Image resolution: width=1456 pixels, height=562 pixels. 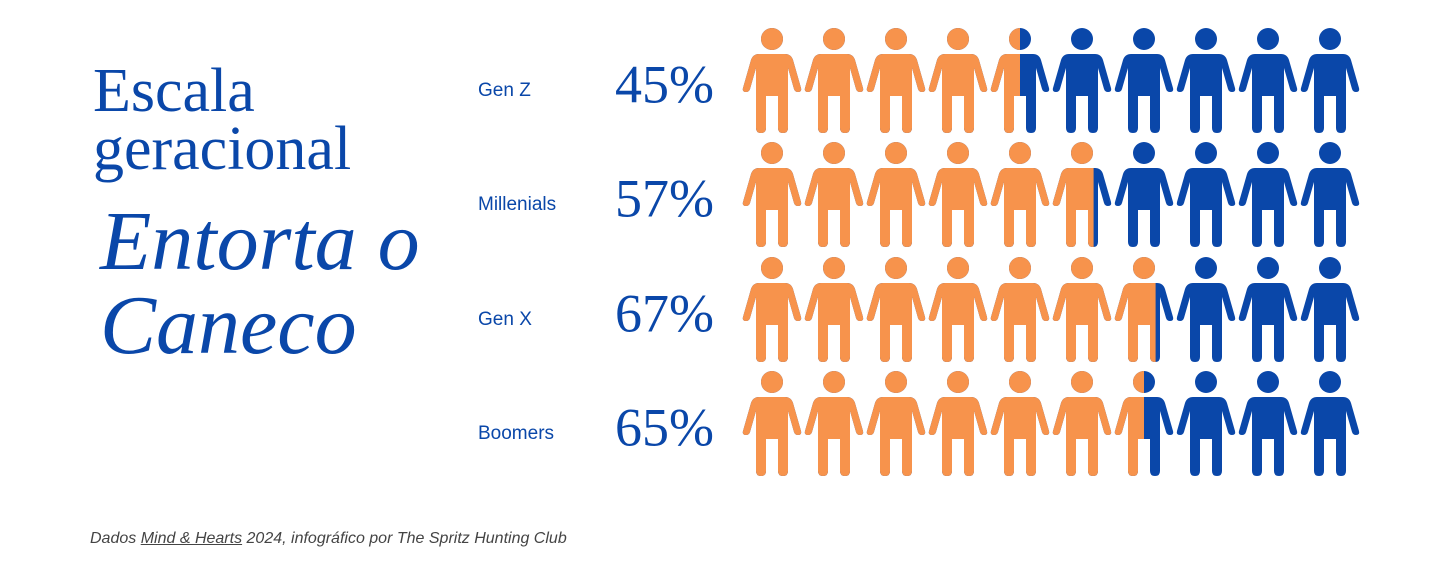 I want to click on category-label: Gen Z, so click(x=504, y=90).